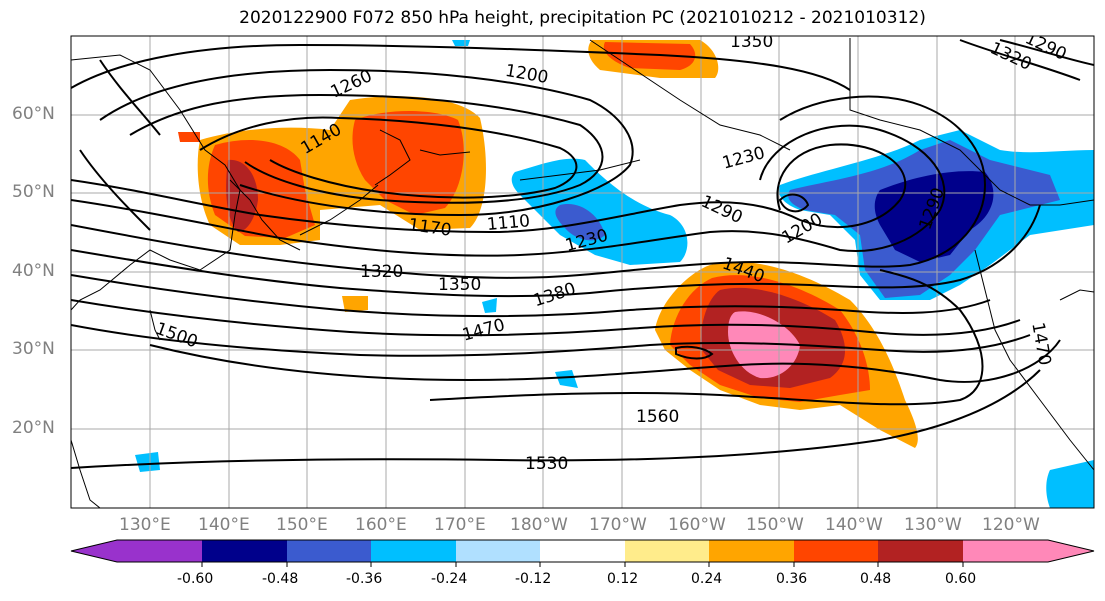 This screenshot has width=1105, height=601. I want to click on colorbar-tick-label: -0.36, so click(364, 579).